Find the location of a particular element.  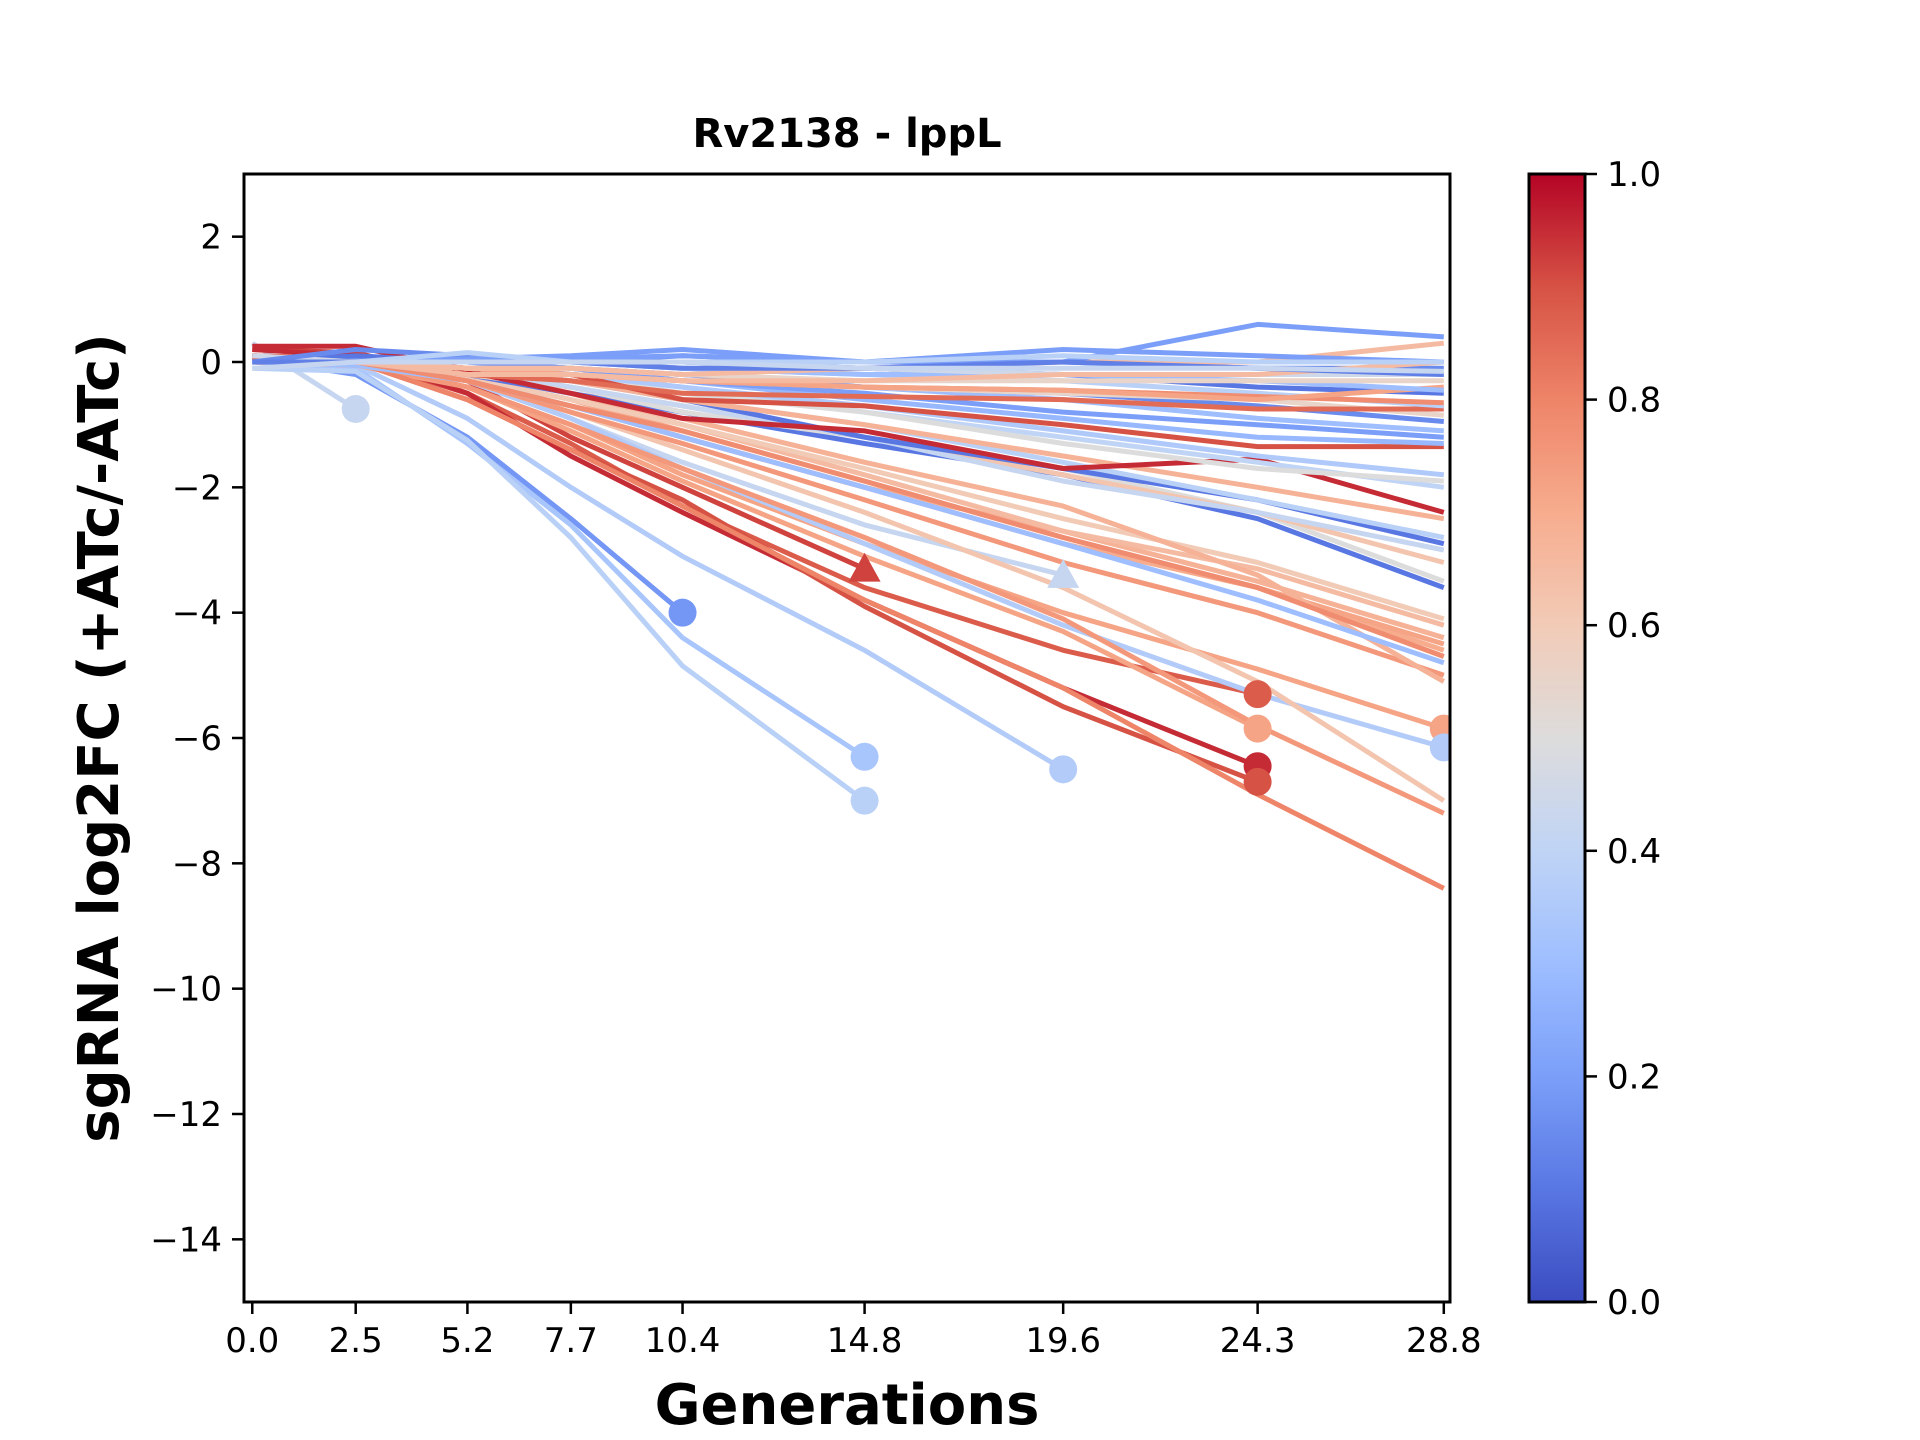

x-tick-label: 24.3 is located at coordinates (1258, 1341).